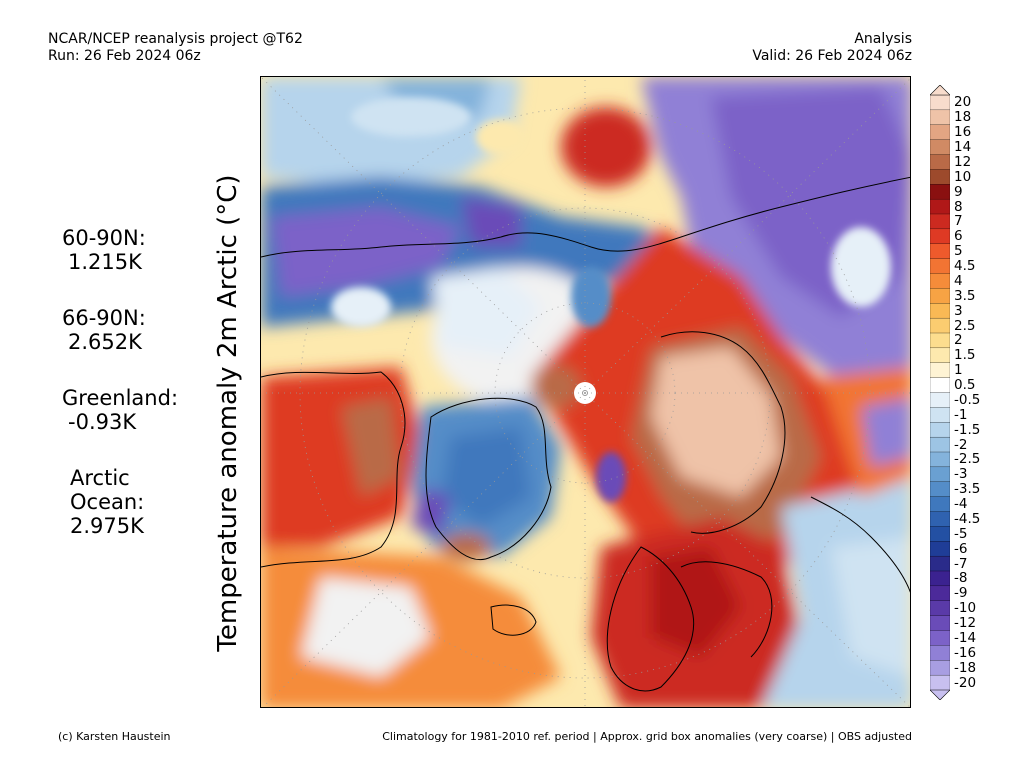 This screenshot has height=768, width=1024. Describe the element at coordinates (940, 90) in the screenshot. I see `colorbar-top-arrow` at that location.